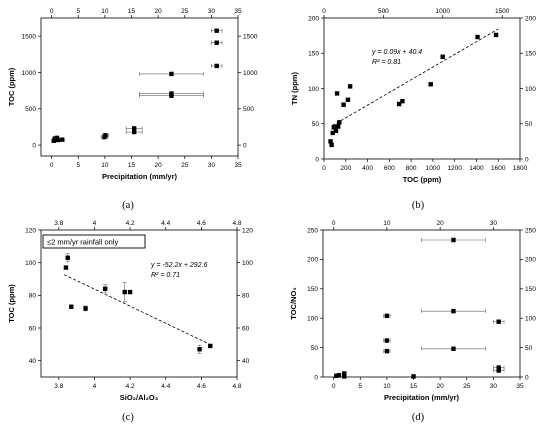 This screenshot has height=433, width=550. Describe the element at coordinates (246, 361) in the screenshot. I see `right-tick-label: 40` at that location.